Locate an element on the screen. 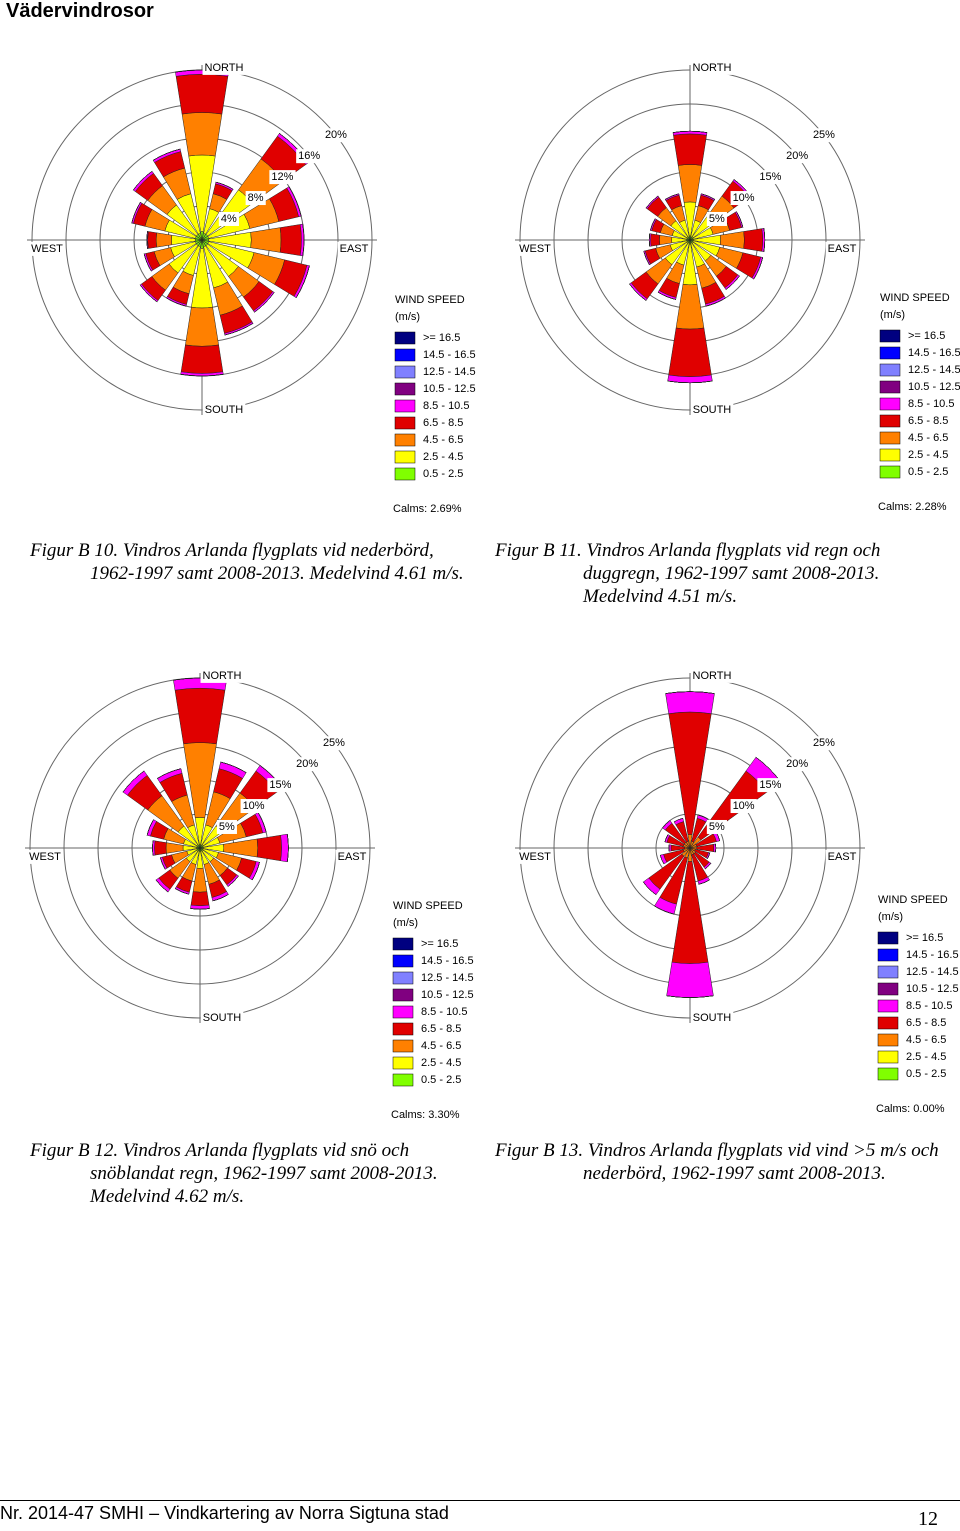 This screenshot has width=960, height=1531. page-number: 12 is located at coordinates (928, 1519).